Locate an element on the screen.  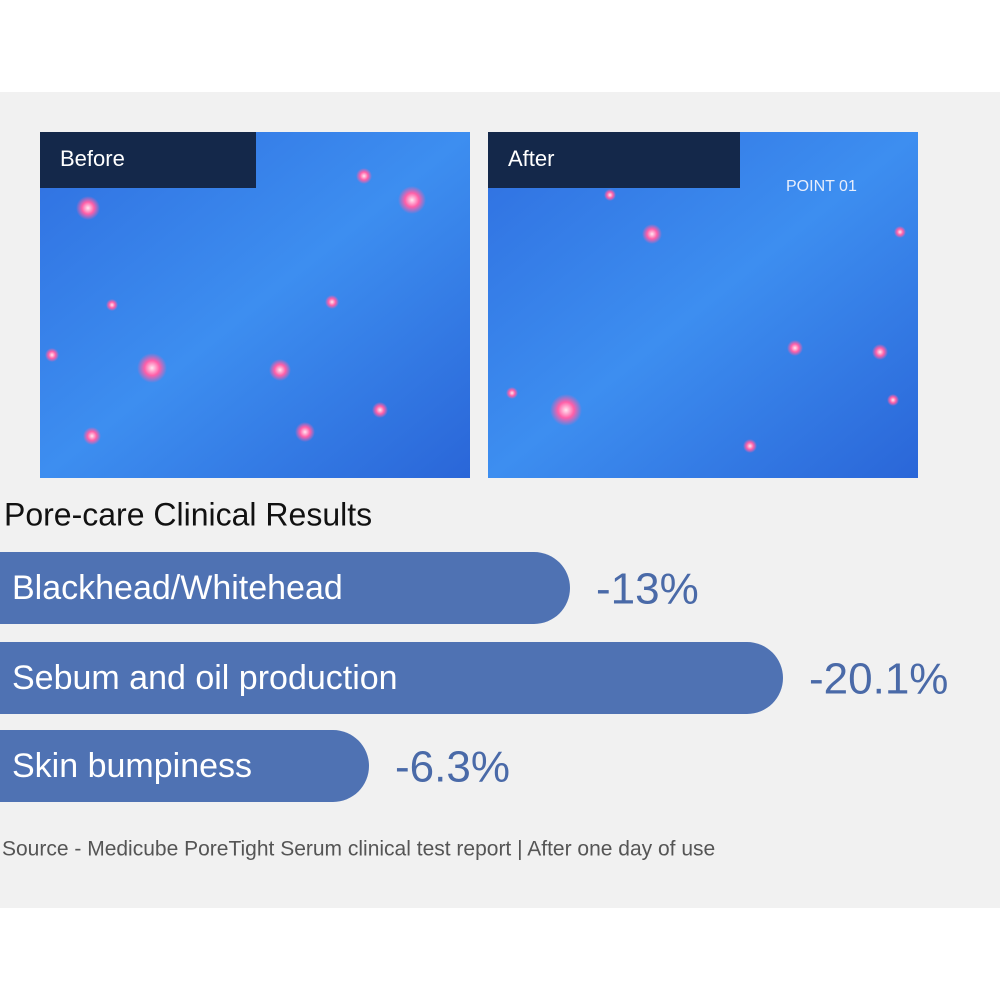
value-label: -6.3% is located at coordinates (452, 767).